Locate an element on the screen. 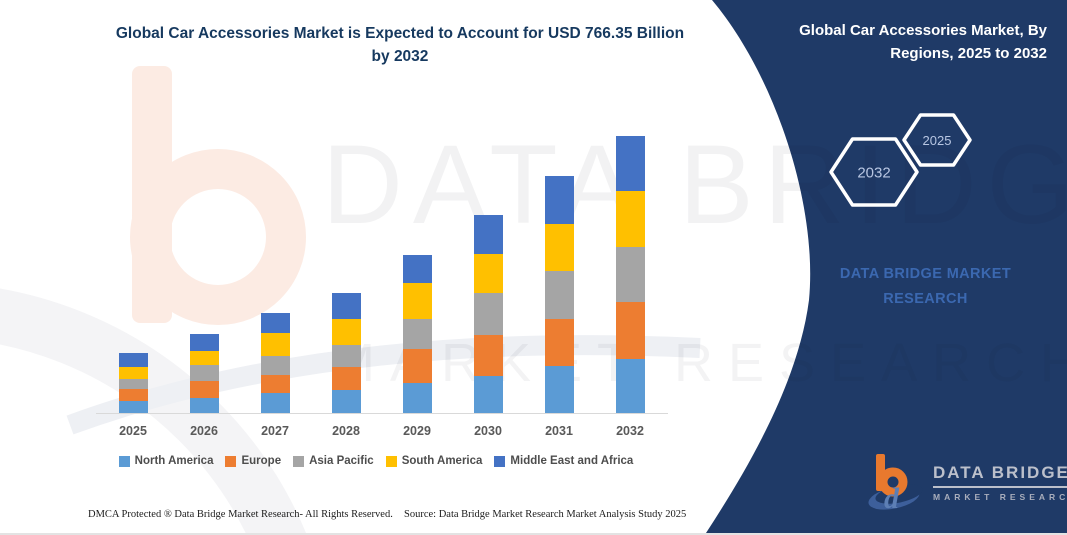 The width and height of the screenshot is (1067, 535). legend-item-asia-pacific: Asia Pacific is located at coordinates (333, 461).